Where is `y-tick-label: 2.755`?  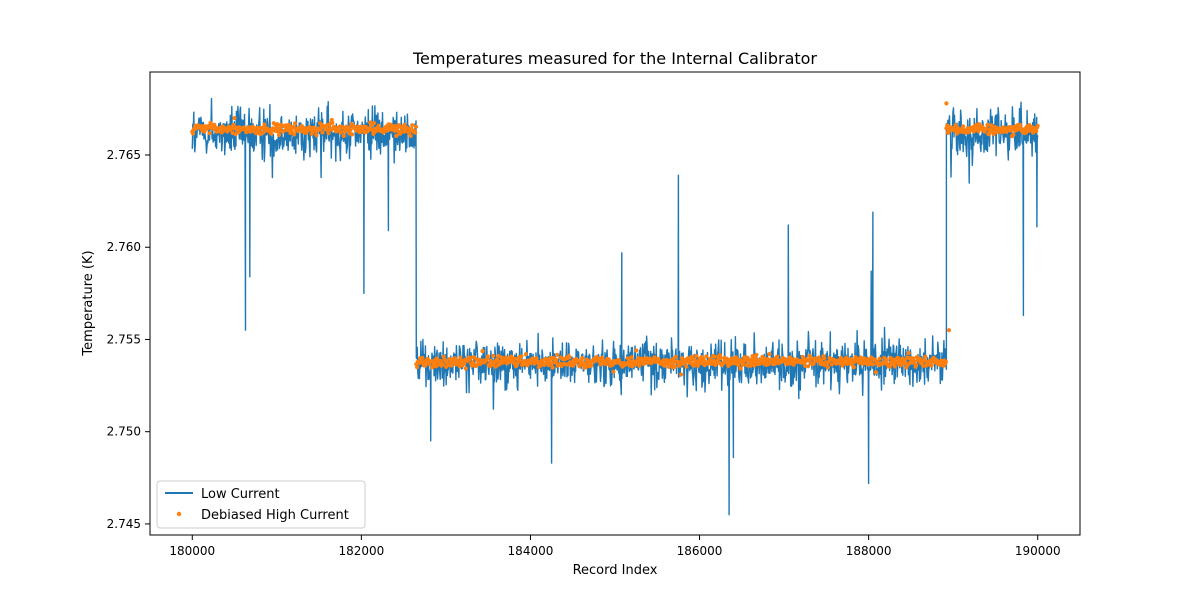 y-tick-label: 2.755 is located at coordinates (124, 339).